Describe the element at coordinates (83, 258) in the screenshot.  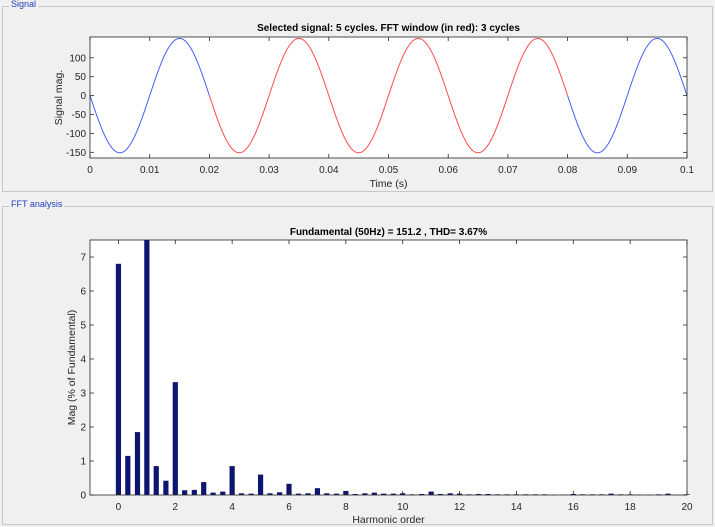
I see `fft-y-tick-label: 7` at that location.